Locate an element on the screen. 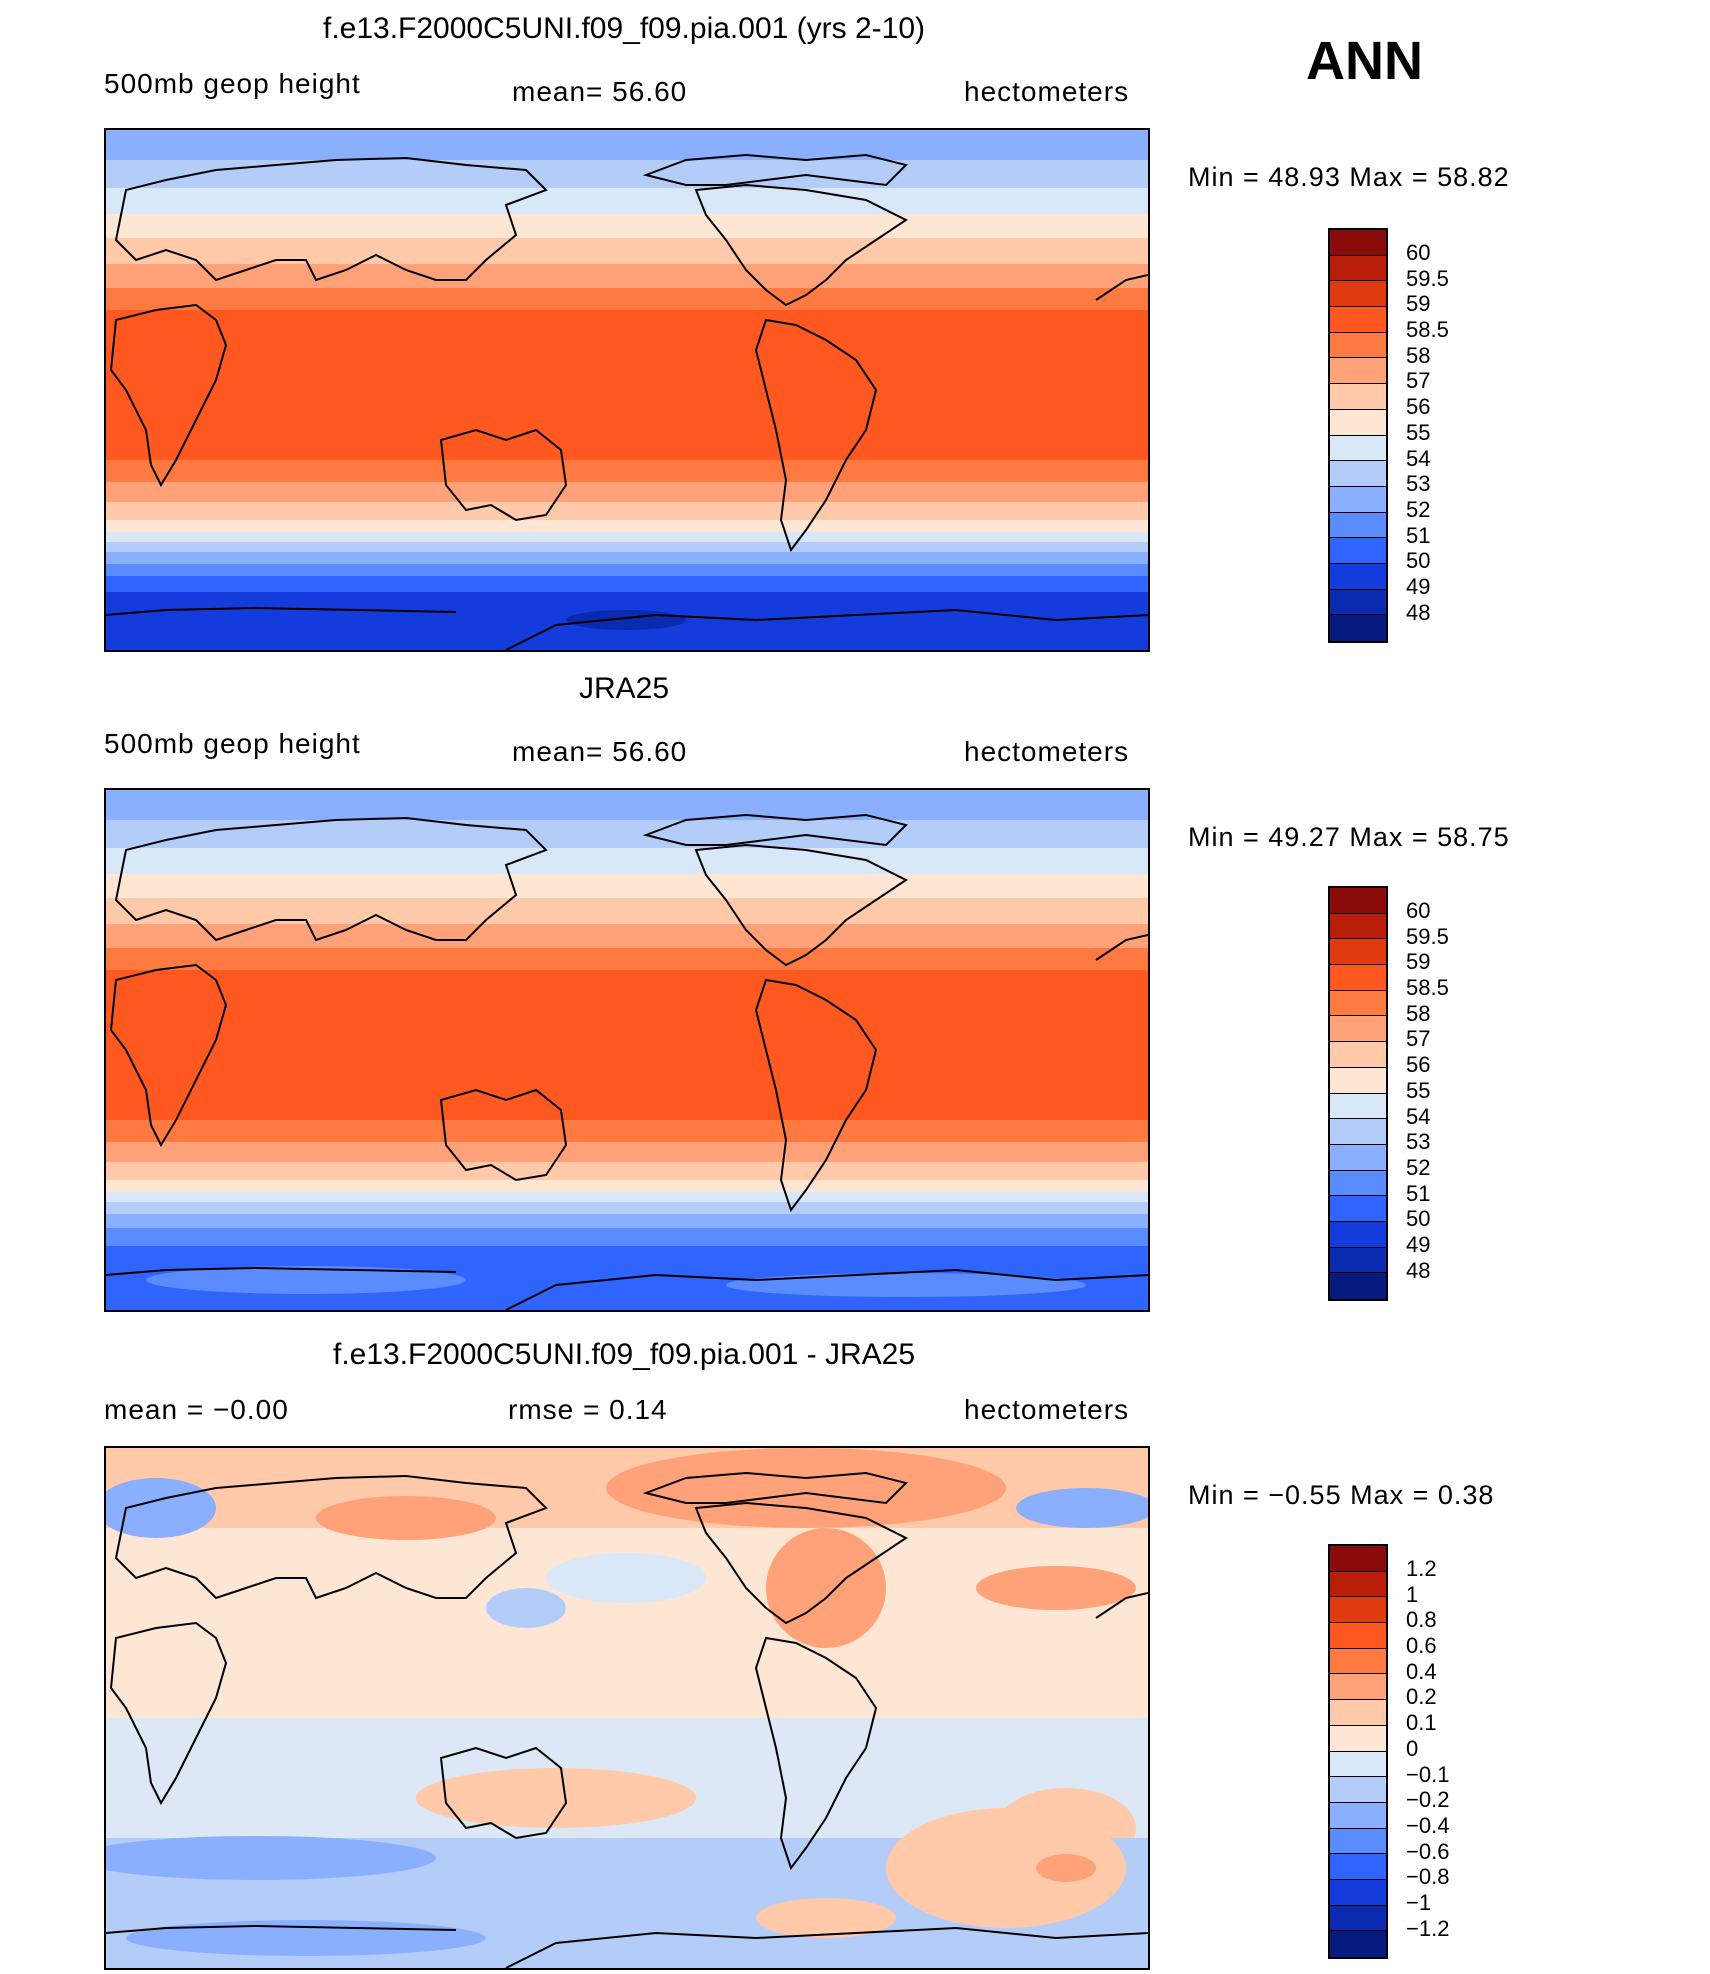 Image resolution: width=1710 pixels, height=1974 pixels. colorbar-tick-label: 0 is located at coordinates (1412, 1748).